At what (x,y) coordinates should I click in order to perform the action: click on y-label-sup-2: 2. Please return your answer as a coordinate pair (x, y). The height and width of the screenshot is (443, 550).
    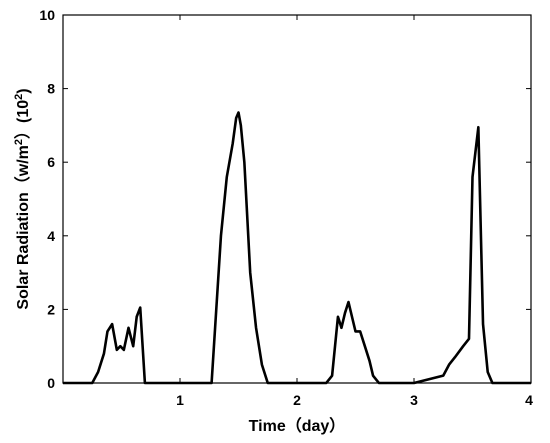
    Looking at the image, I should click on (19, 97).